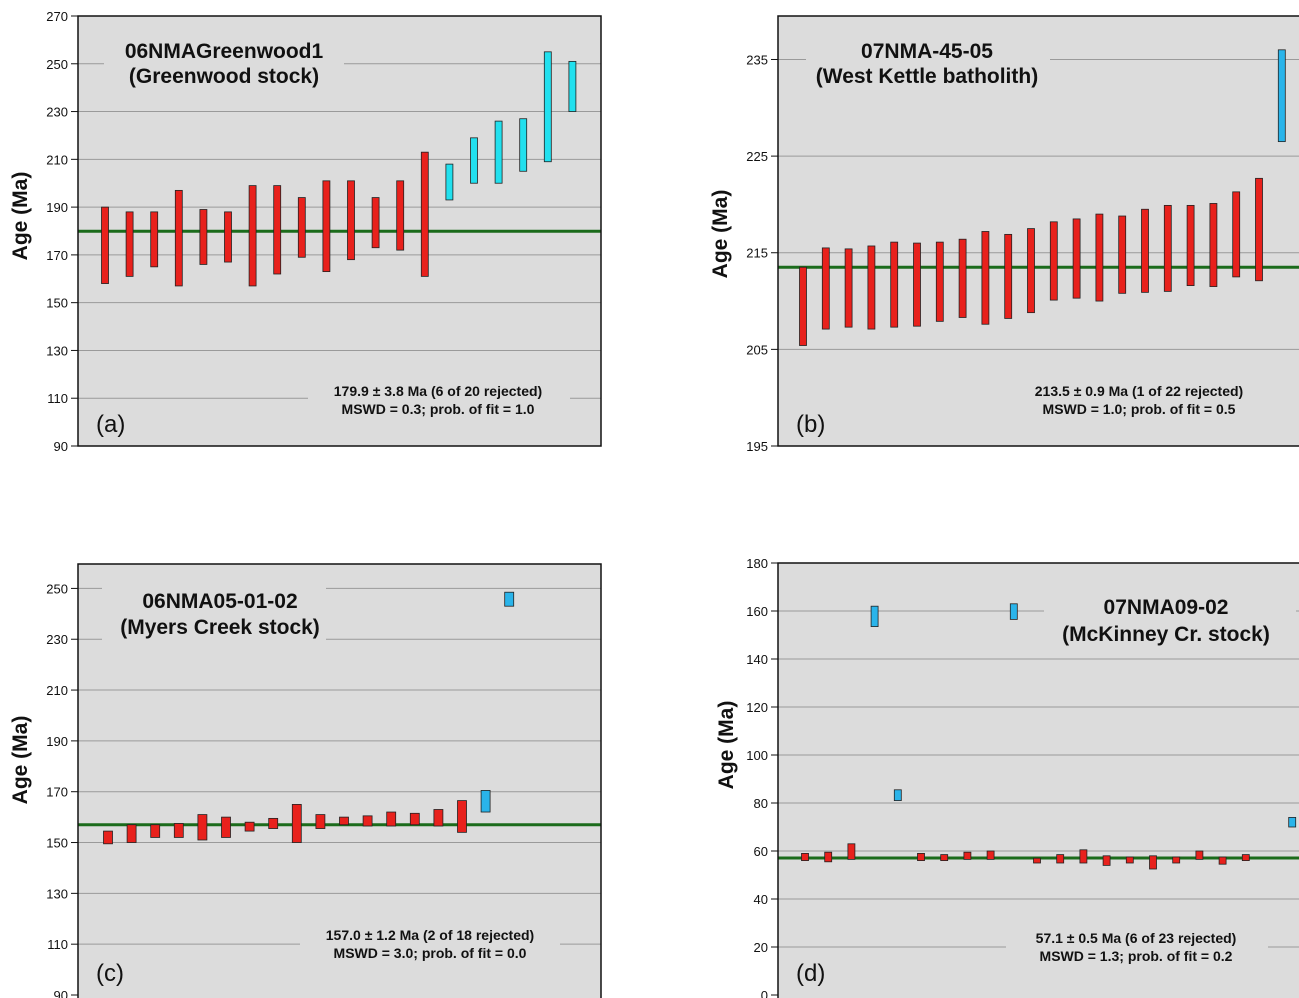 This screenshot has height=998, width=1299. Describe the element at coordinates (219, 601) in the screenshot. I see `chart-title-line1: 06NMA05-01-02` at that location.